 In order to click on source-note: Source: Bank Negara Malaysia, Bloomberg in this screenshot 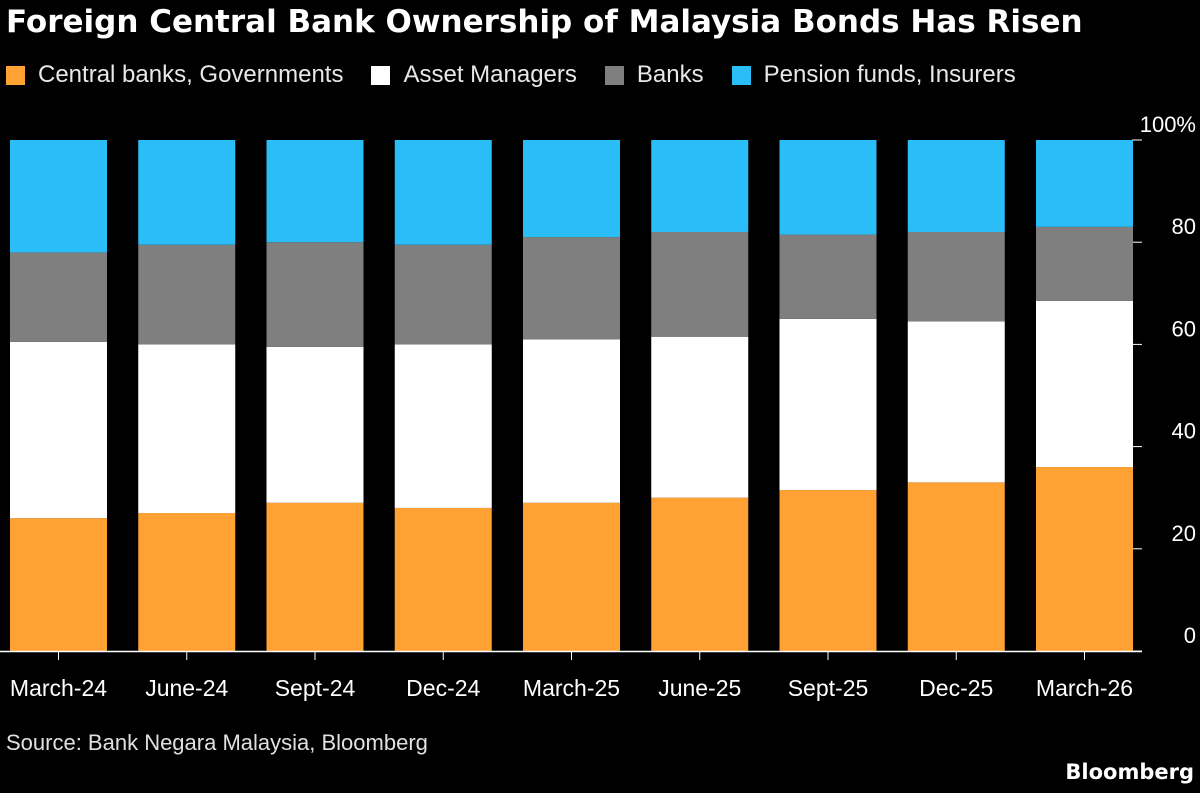, I will do `click(217, 742)`.